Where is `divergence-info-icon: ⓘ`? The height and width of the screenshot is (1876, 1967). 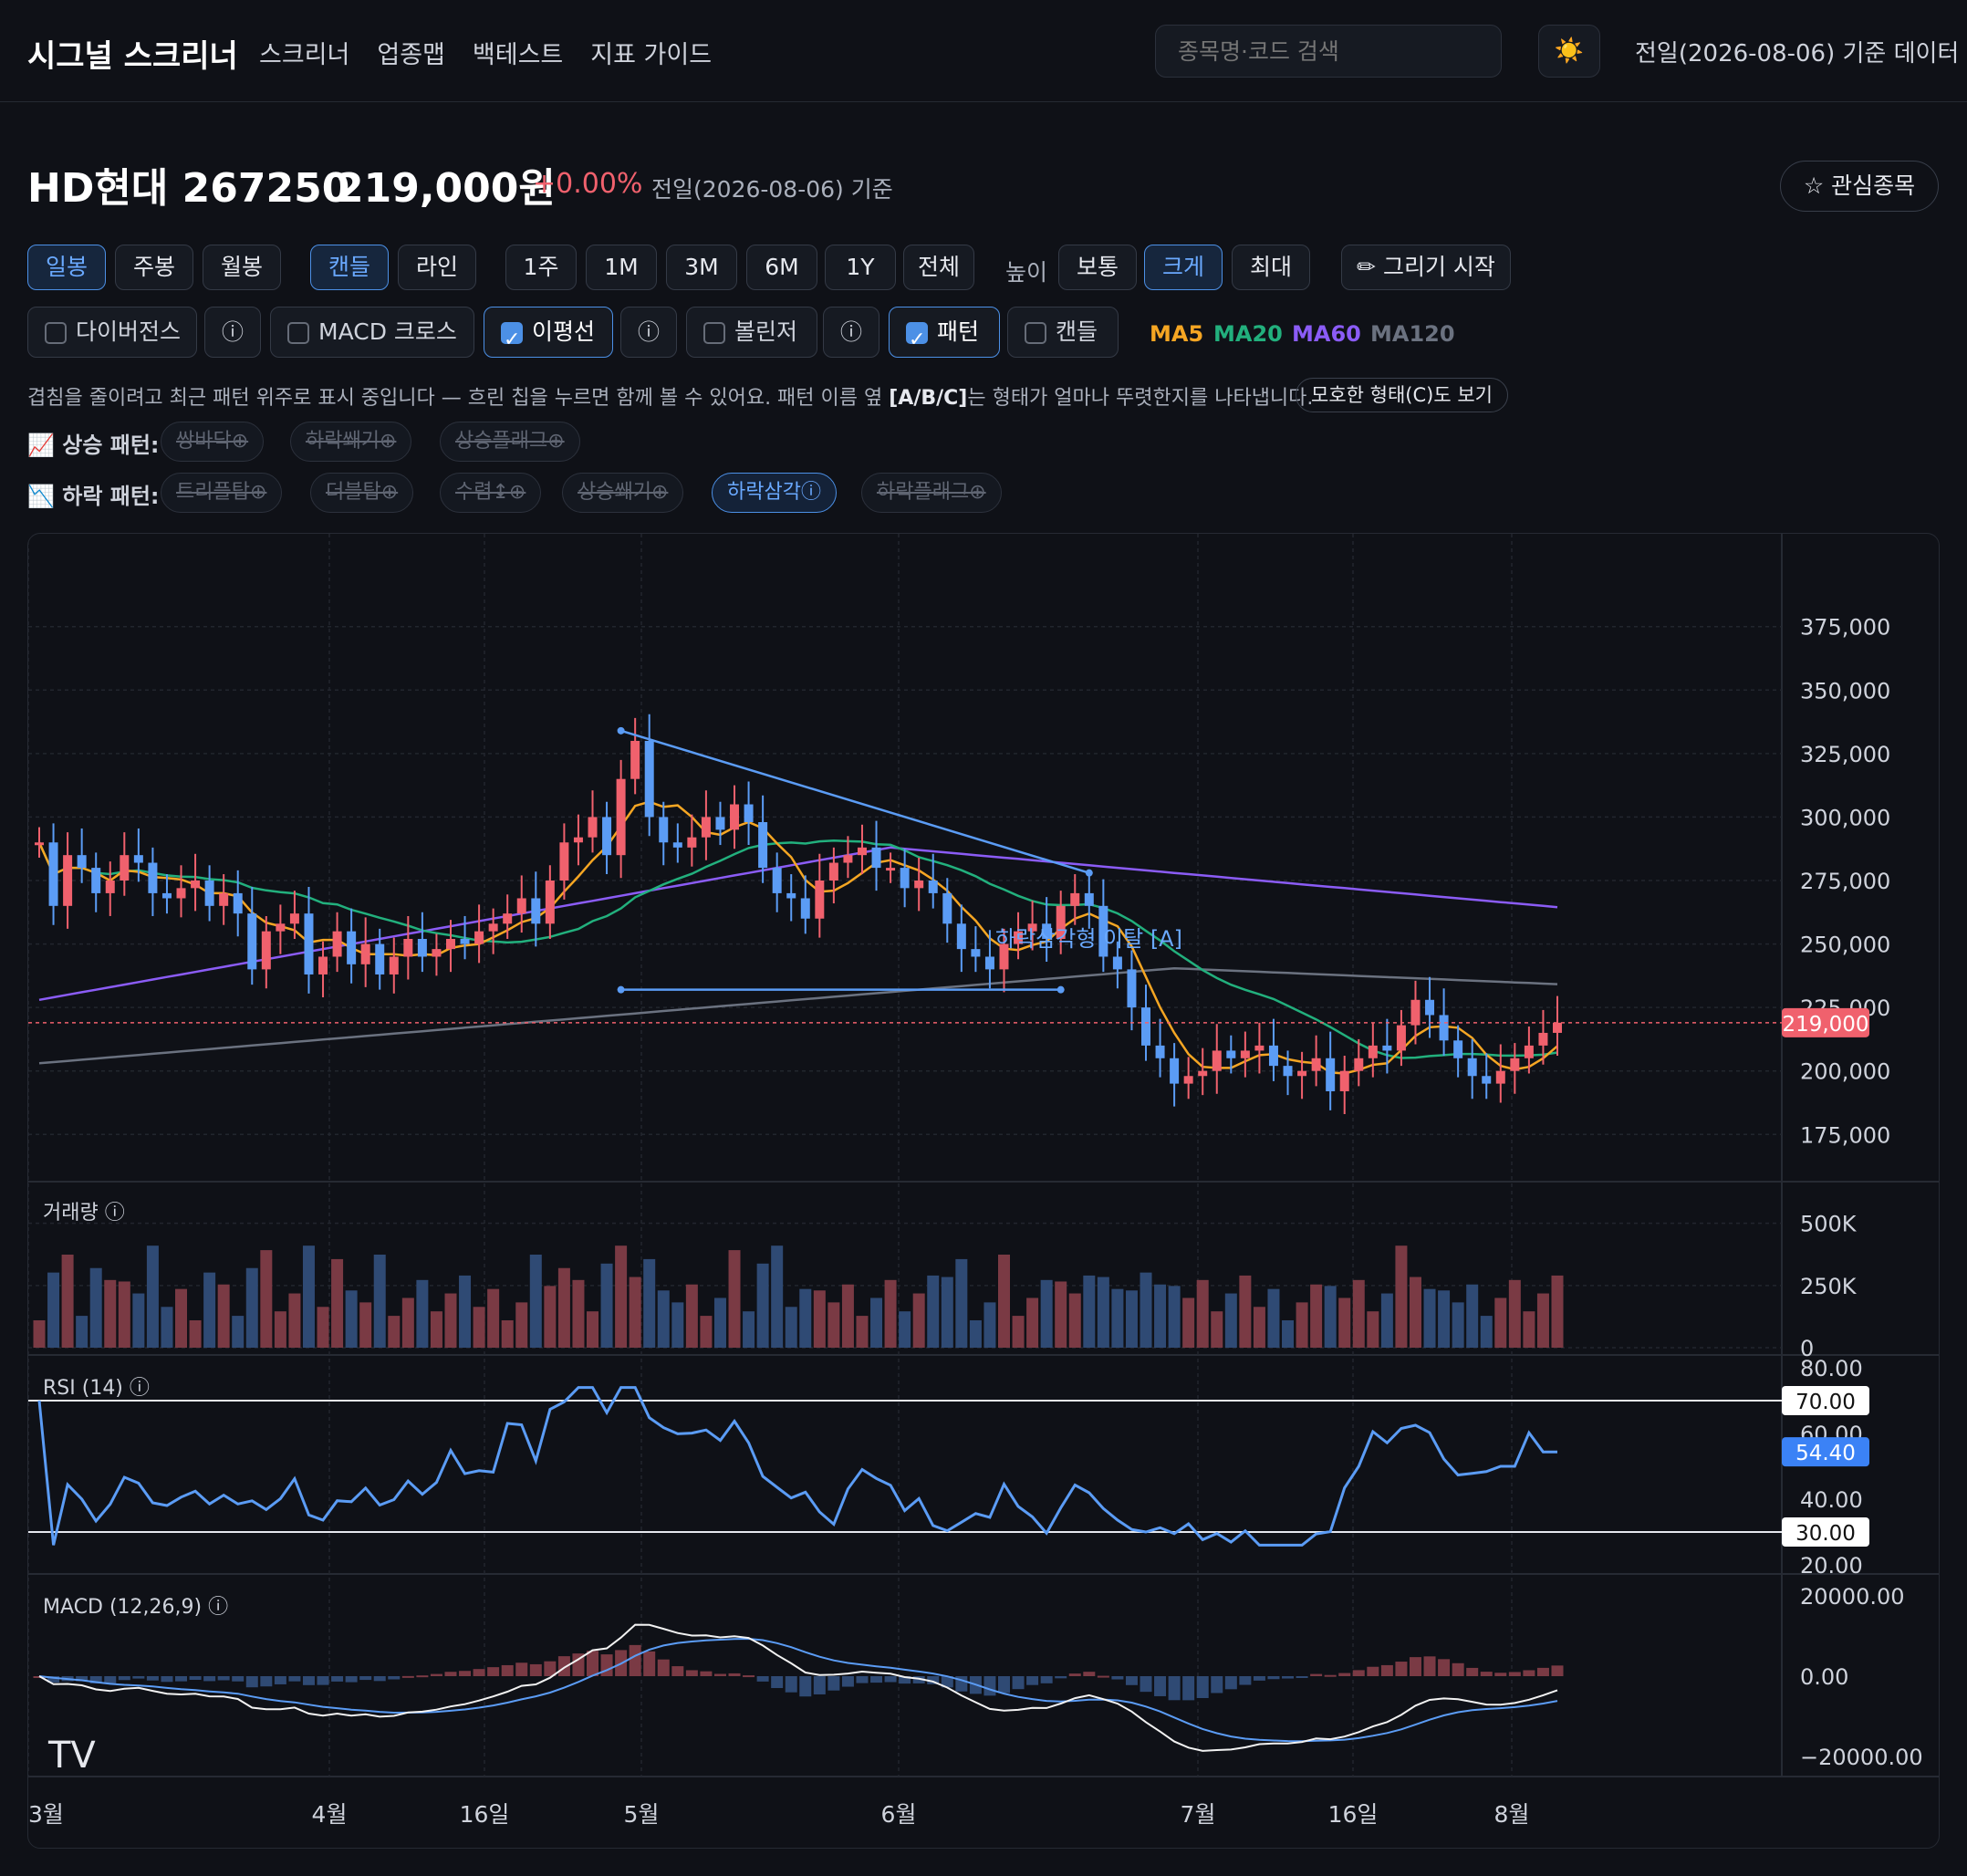 divergence-info-icon: ⓘ is located at coordinates (232, 332).